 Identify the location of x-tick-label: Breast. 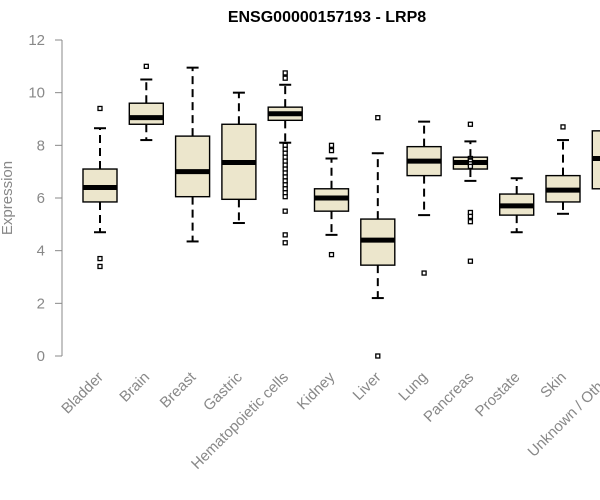
(178, 389).